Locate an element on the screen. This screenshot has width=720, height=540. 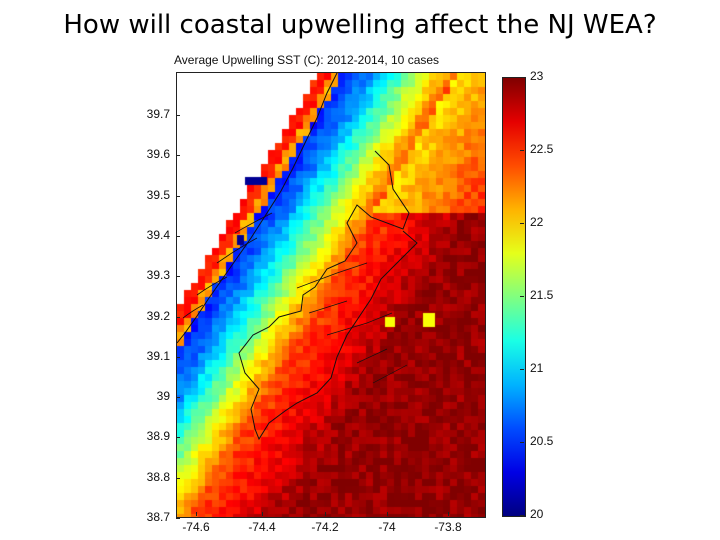
bay-outline is located at coordinates (227, 265).